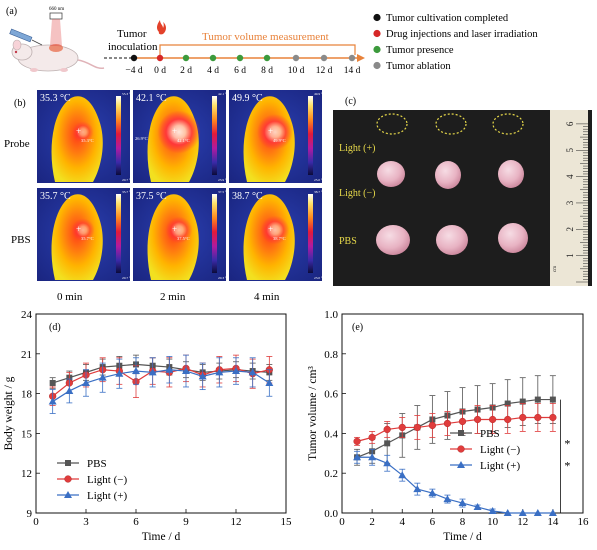 This screenshot has width=597, height=550. I want to click on max-temp-label: 35.7 °C, so click(55, 196).